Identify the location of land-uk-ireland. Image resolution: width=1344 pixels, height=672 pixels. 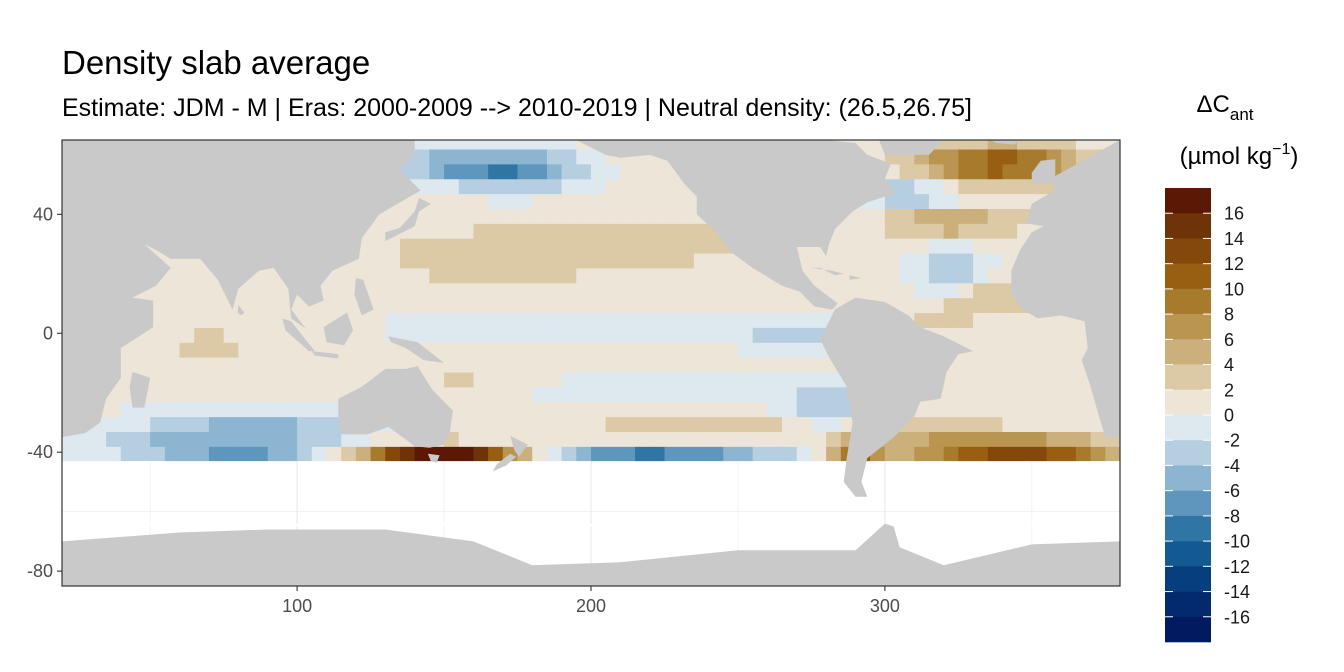
(1043, 172).